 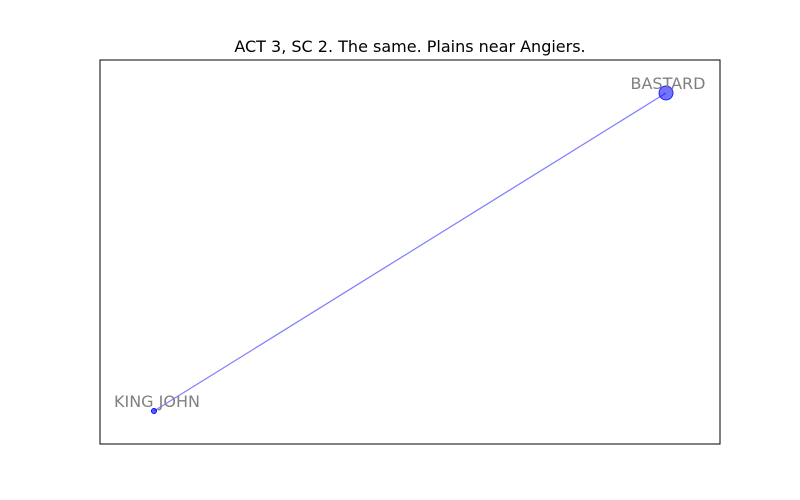 What do you see at coordinates (157, 401) in the screenshot?
I see `node-label-king-john: KING JOHN` at bounding box center [157, 401].